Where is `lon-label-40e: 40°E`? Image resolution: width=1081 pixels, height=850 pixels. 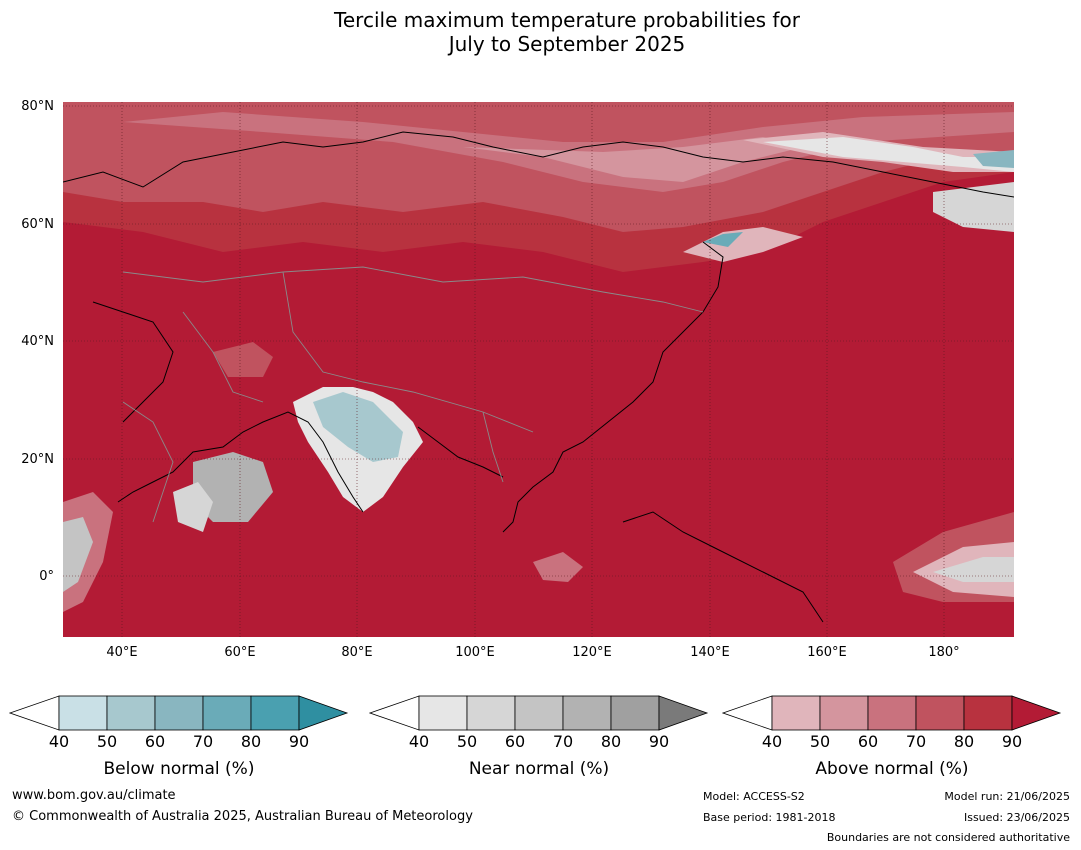
lon-label-40e: 40°E is located at coordinates (122, 652).